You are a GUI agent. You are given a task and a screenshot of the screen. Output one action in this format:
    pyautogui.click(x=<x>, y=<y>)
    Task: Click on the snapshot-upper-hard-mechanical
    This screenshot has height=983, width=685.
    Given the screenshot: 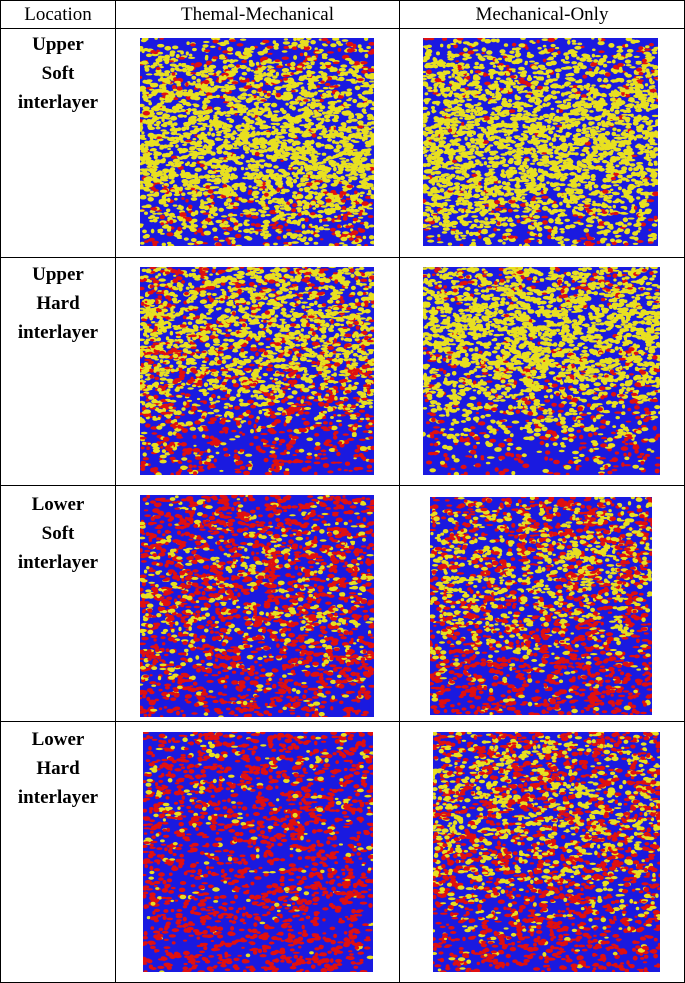 What is the action you would take?
    pyautogui.click(x=541, y=371)
    